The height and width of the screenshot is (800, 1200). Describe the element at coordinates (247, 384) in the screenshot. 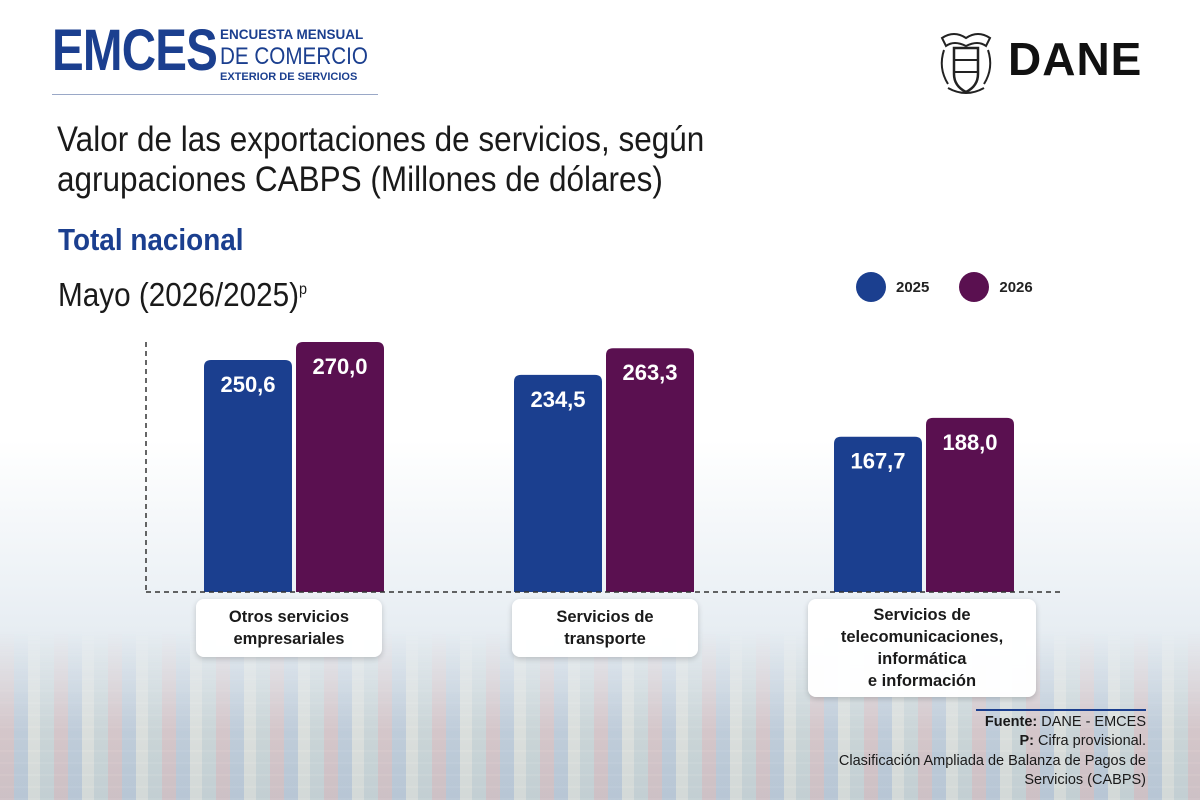

I see `bar-value-label-2025-0: 250,6` at that location.